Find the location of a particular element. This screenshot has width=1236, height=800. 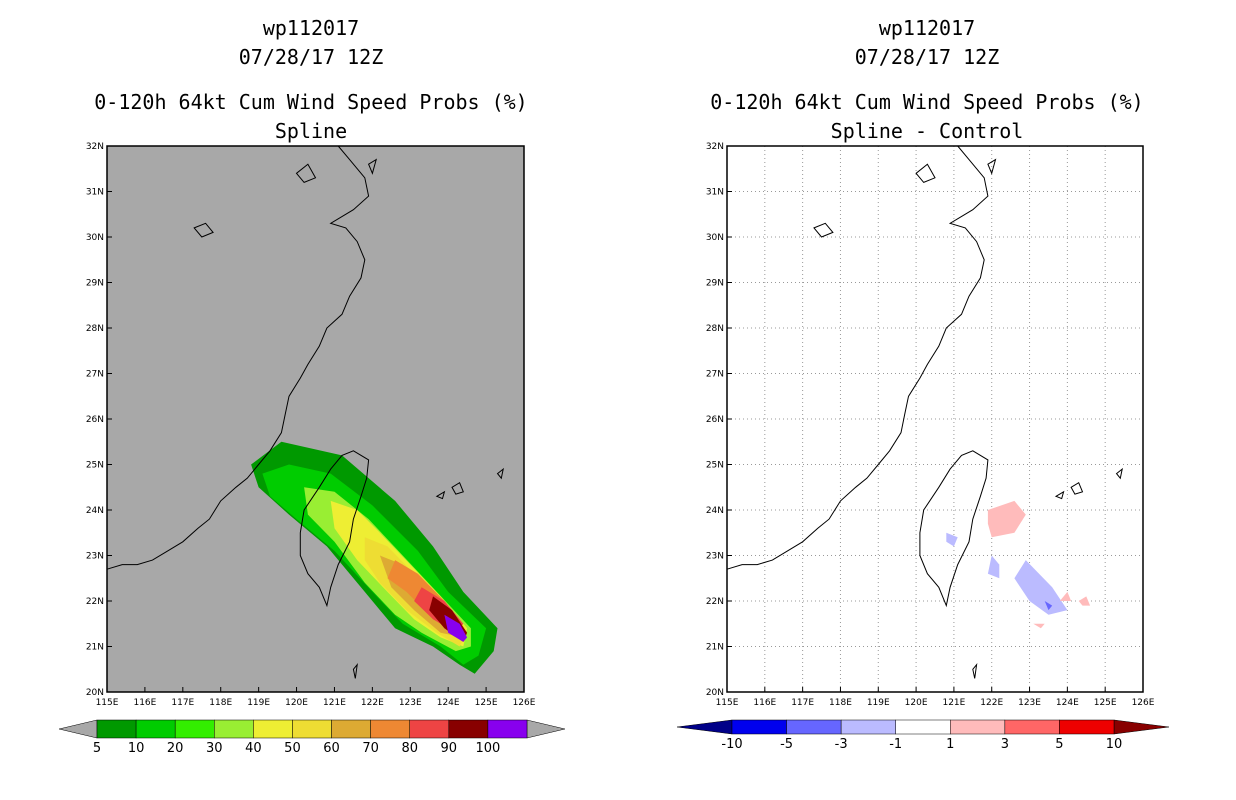

y-tick-label: 20N is located at coordinates (95, 693).